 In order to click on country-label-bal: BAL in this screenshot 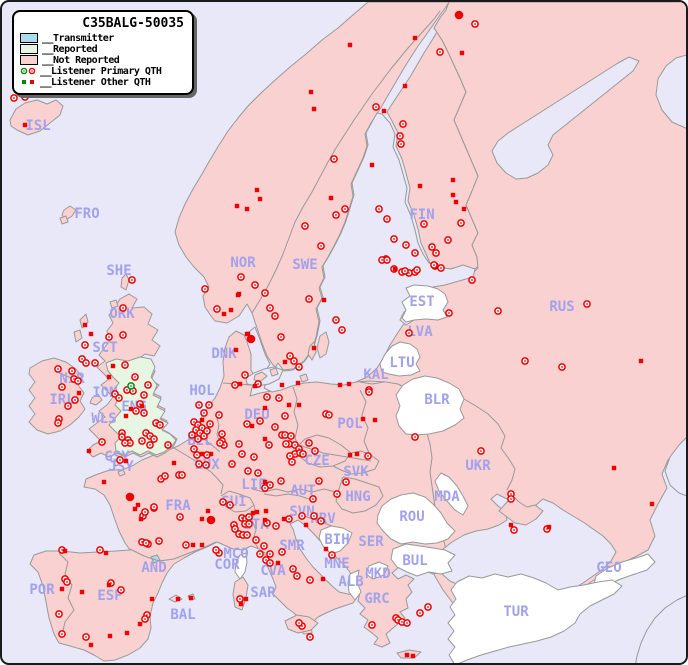, I will do `click(182, 615)`.